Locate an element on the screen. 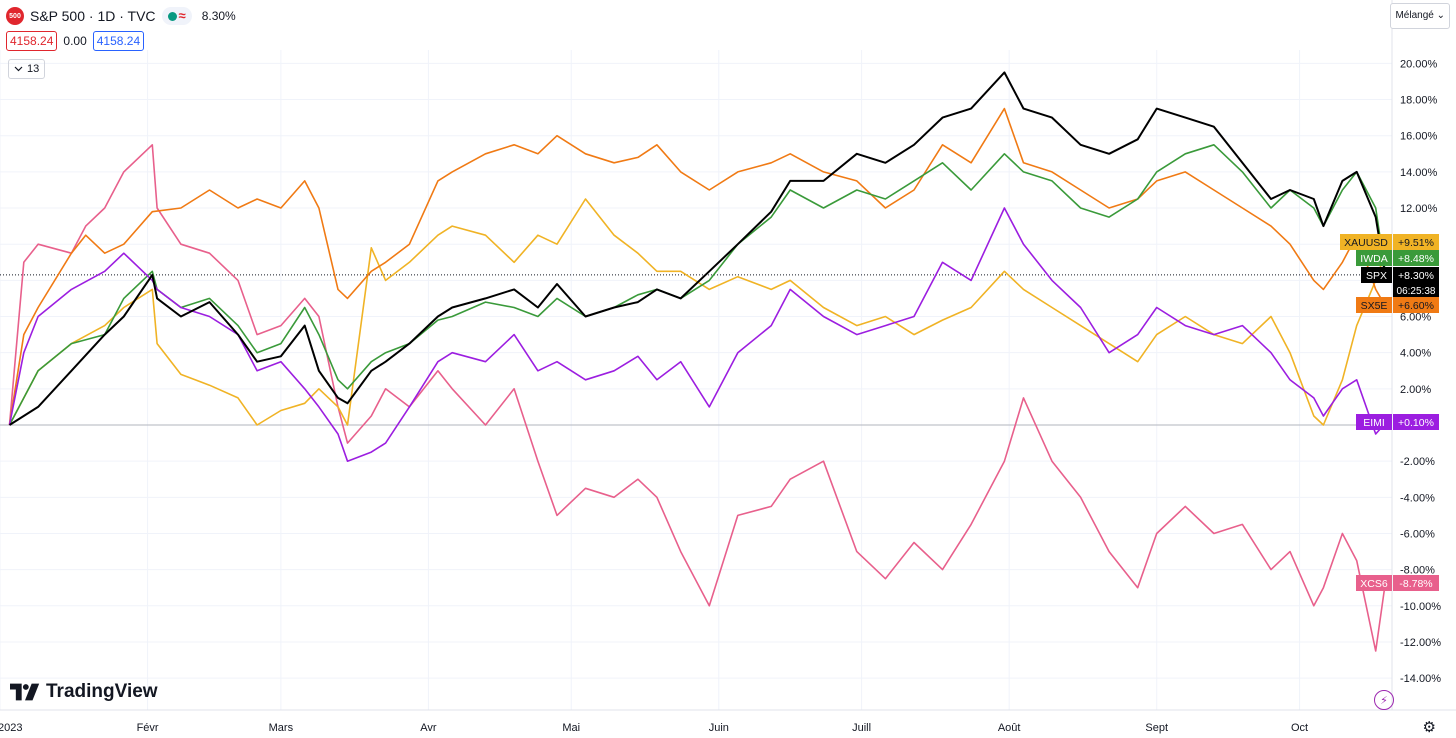 The width and height of the screenshot is (1456, 738). y-tick-label: 20.00% is located at coordinates (1419, 64).